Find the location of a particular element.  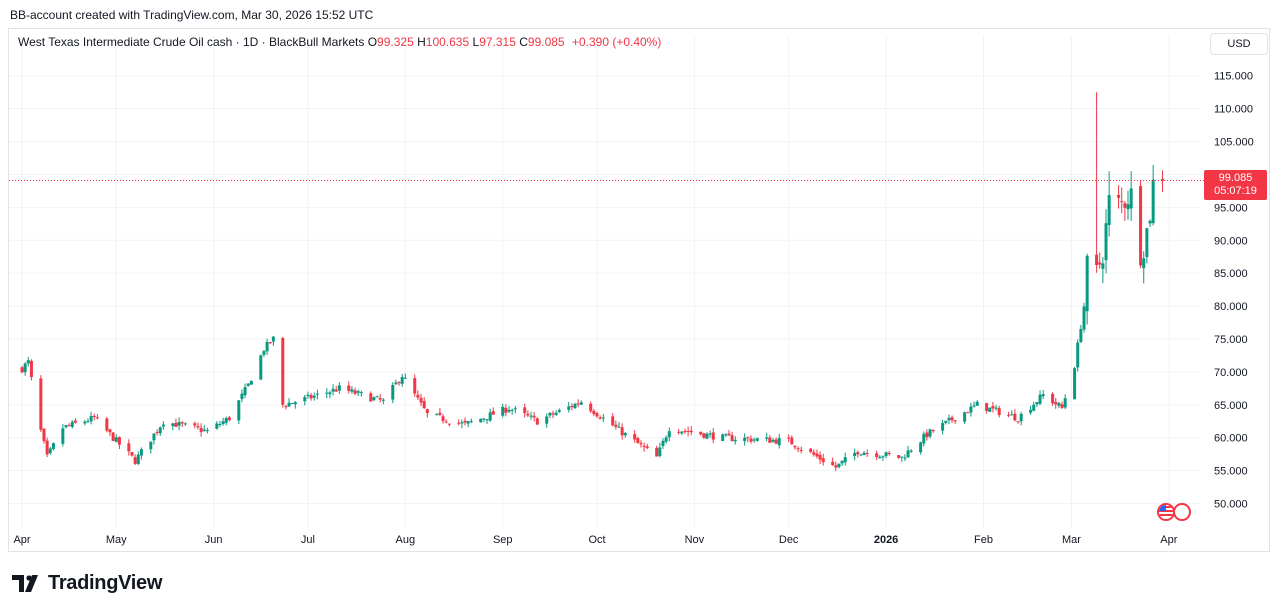

y-tick-label: 55.000 is located at coordinates (1231, 472).